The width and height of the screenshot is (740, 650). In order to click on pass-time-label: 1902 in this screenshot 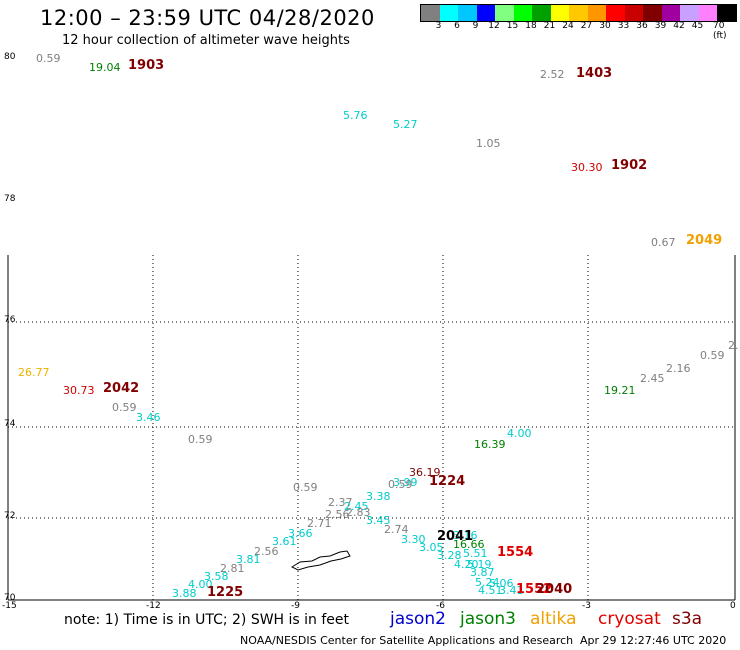, I will do `click(629, 165)`.